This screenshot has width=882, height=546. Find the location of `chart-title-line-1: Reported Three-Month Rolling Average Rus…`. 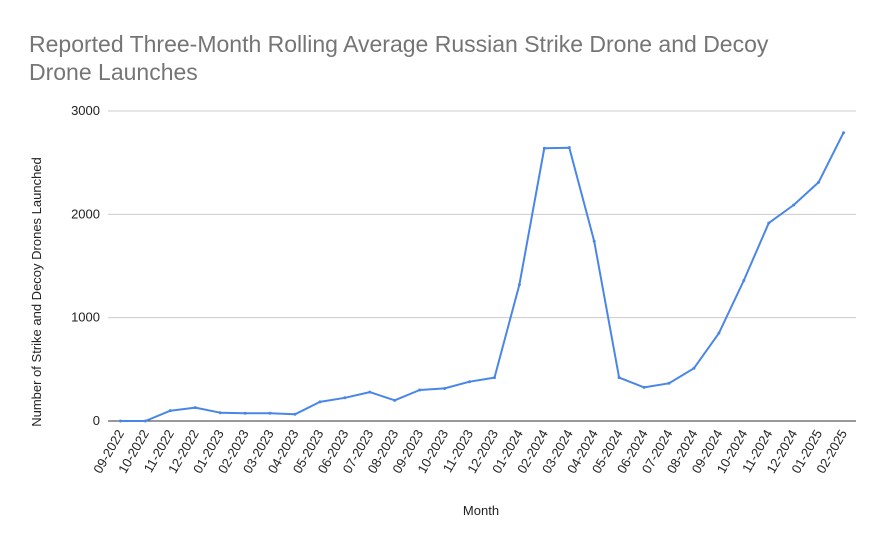

chart-title-line-1: Reported Three-Month Rolling Average Rus… is located at coordinates (399, 44).